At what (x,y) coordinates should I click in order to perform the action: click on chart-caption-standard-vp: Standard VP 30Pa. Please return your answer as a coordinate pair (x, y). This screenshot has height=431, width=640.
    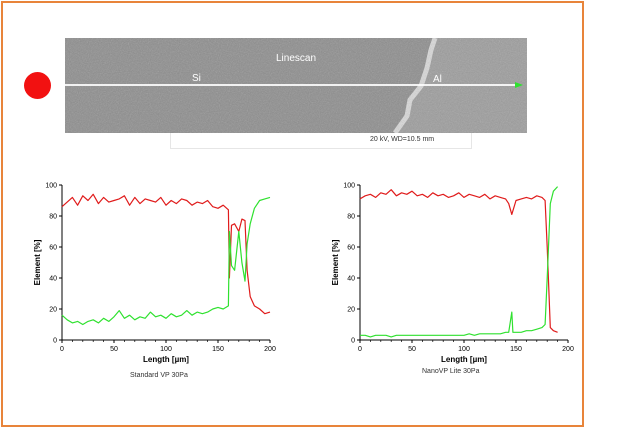
    Looking at the image, I should click on (159, 375).